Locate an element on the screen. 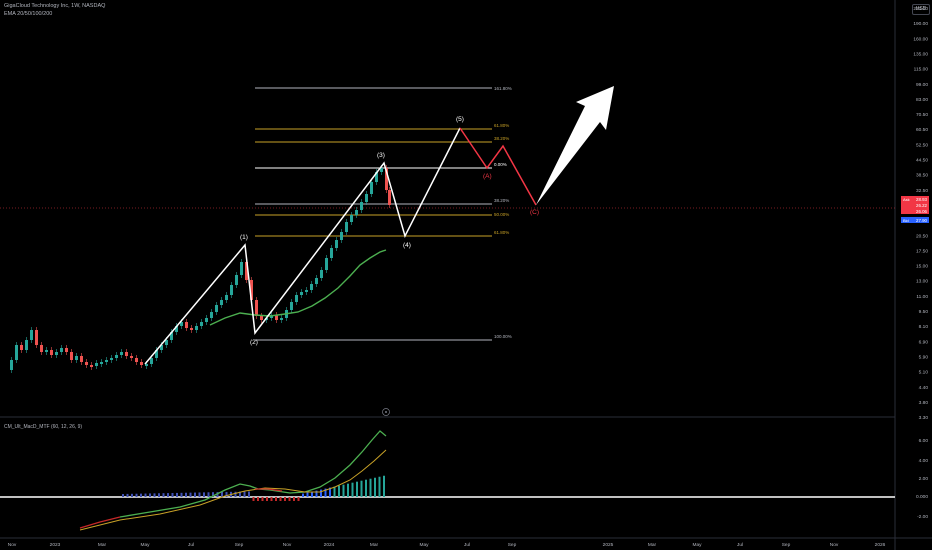 The image size is (932, 550). fib-label: 161.80% is located at coordinates (503, 88).